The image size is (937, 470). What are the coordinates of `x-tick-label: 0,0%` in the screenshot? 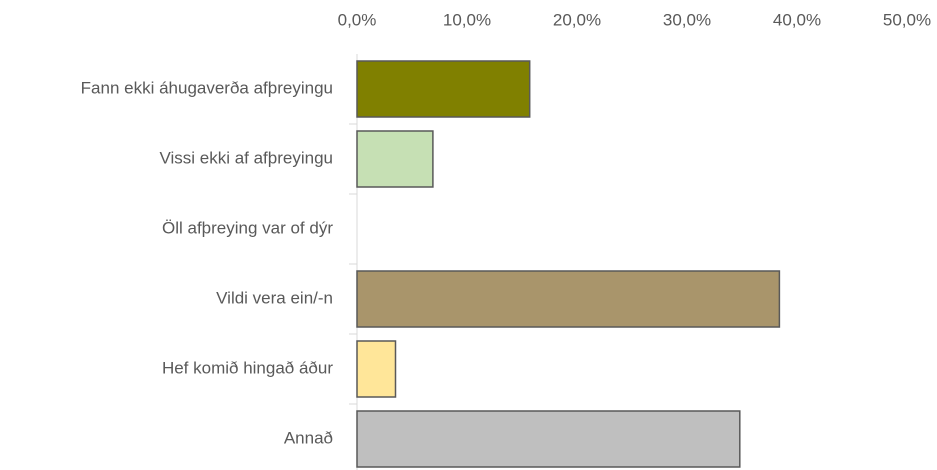 It's located at (357, 19).